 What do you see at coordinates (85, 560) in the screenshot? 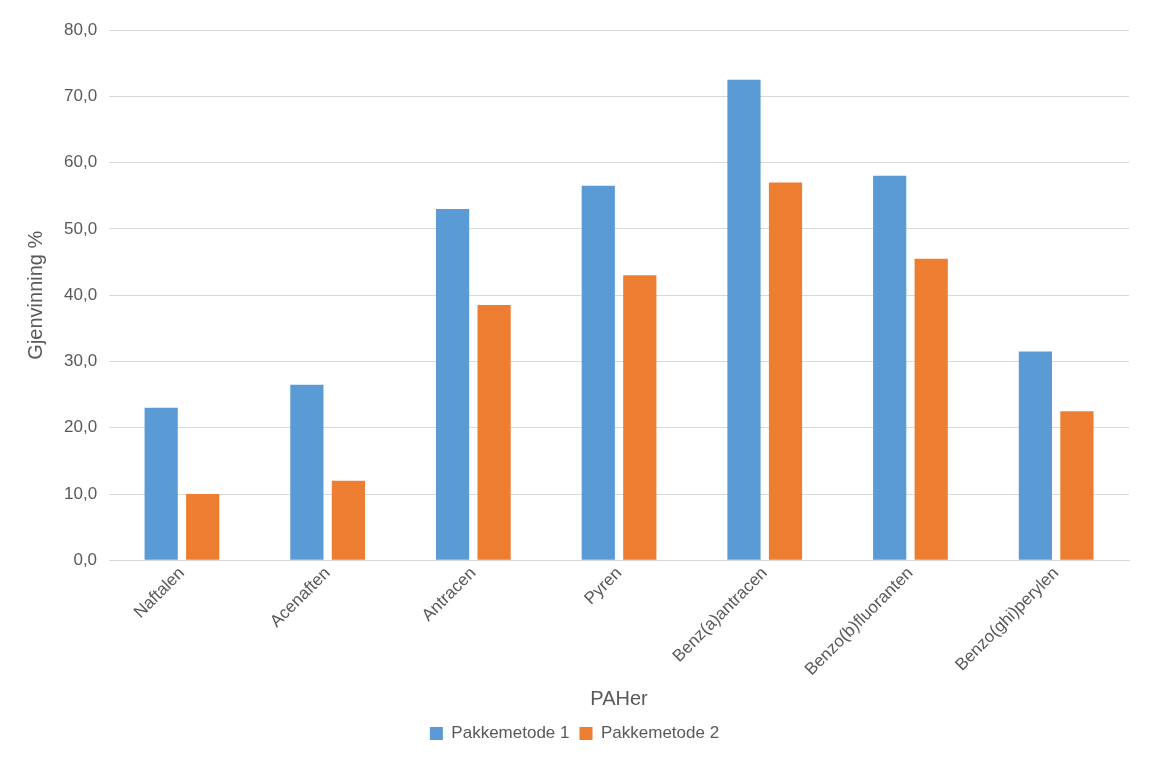
I see `y-tick-label: 0,0` at bounding box center [85, 560].